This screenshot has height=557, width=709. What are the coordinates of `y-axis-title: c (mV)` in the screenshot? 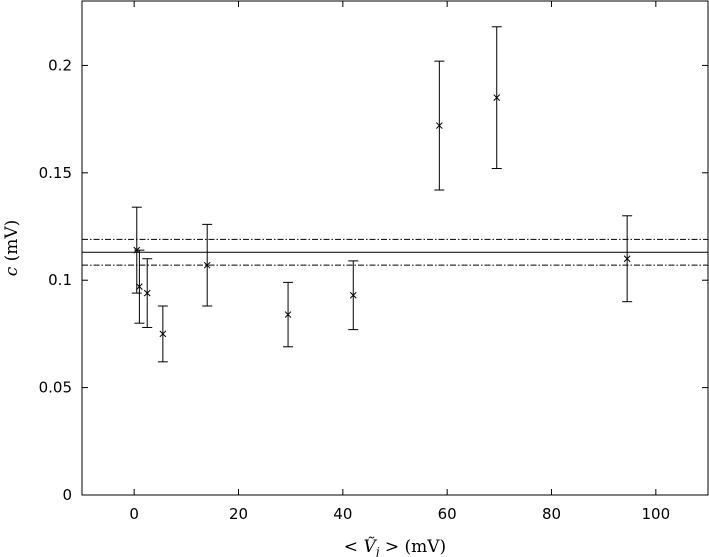 It's located at (12, 248).